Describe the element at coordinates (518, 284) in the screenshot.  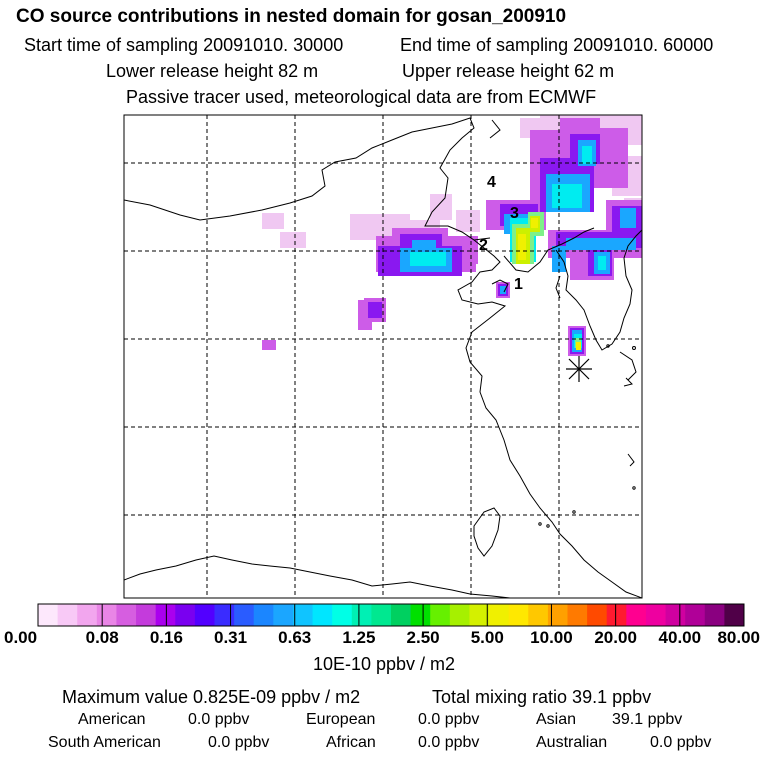
I see `site-label-1: 1` at that location.